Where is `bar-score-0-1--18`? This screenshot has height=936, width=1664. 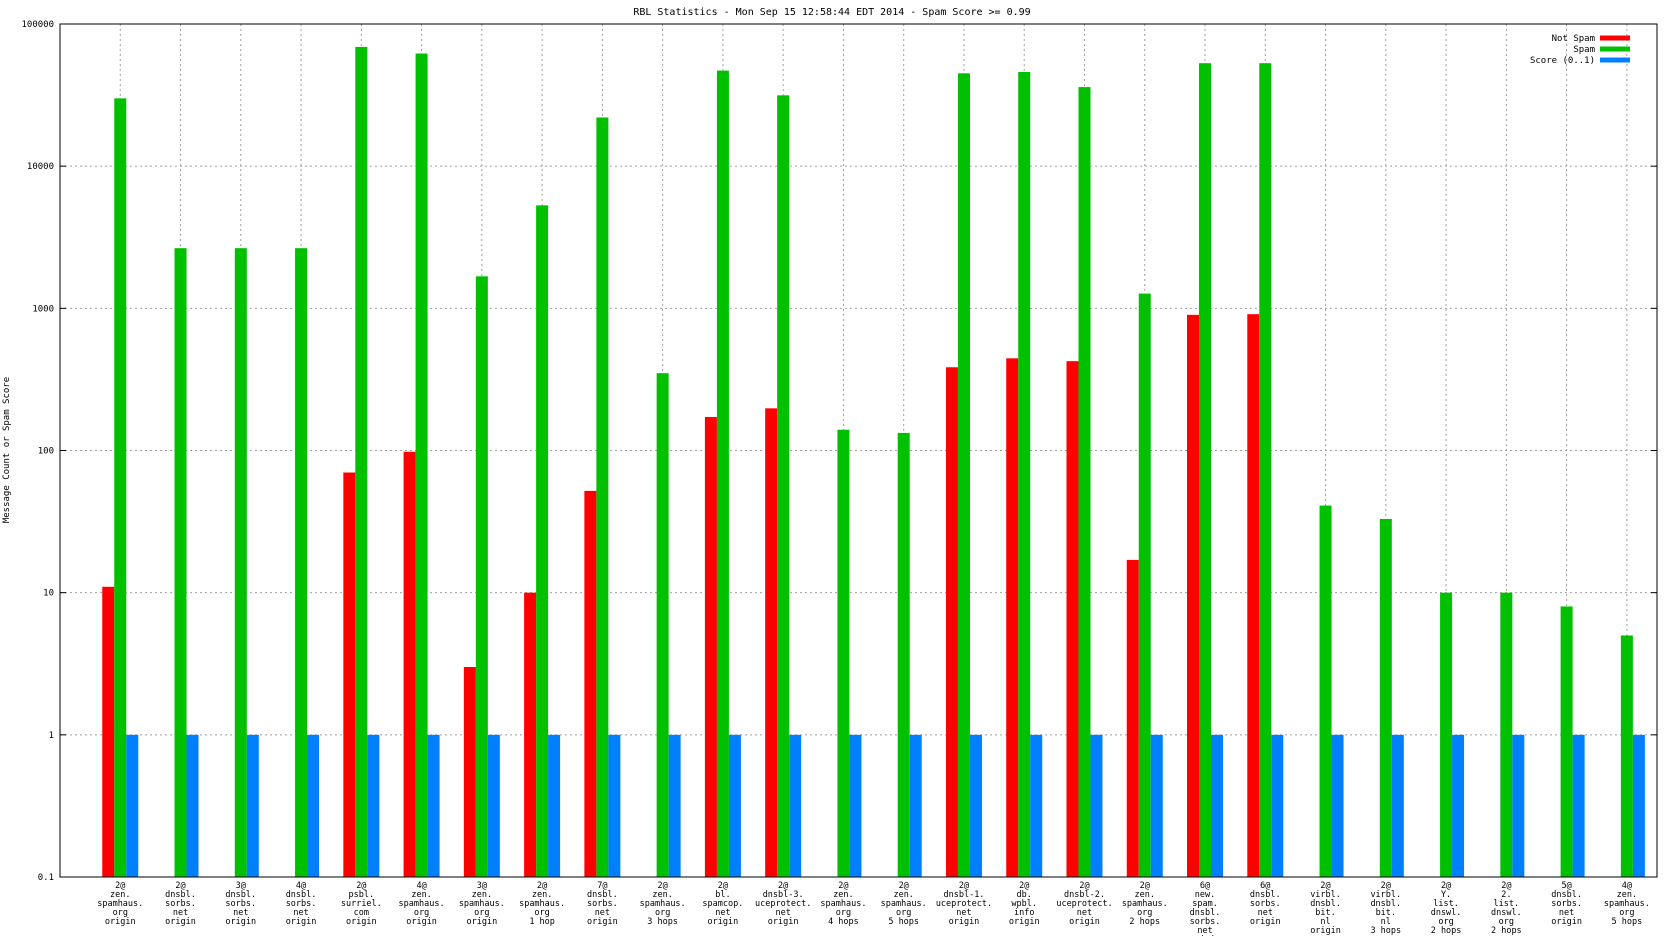
bar-score-0-1--18 is located at coordinates (1156, 805).